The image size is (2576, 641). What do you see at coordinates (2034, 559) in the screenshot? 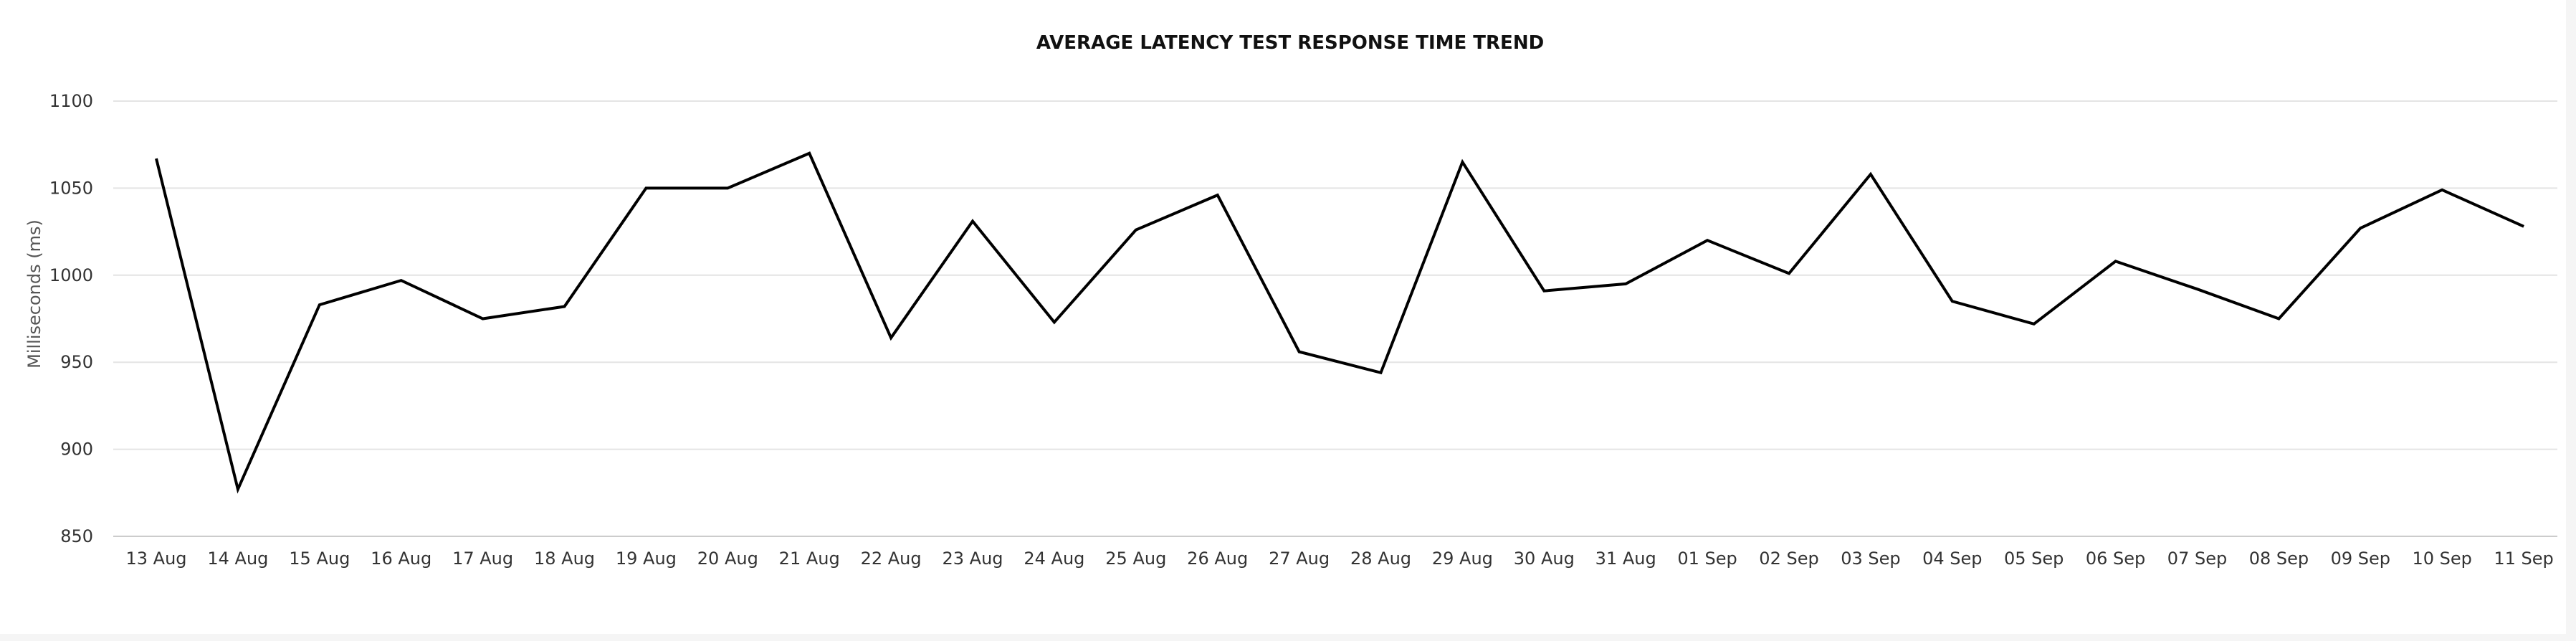
I see `x-tick-label: 05 Sep` at bounding box center [2034, 559].